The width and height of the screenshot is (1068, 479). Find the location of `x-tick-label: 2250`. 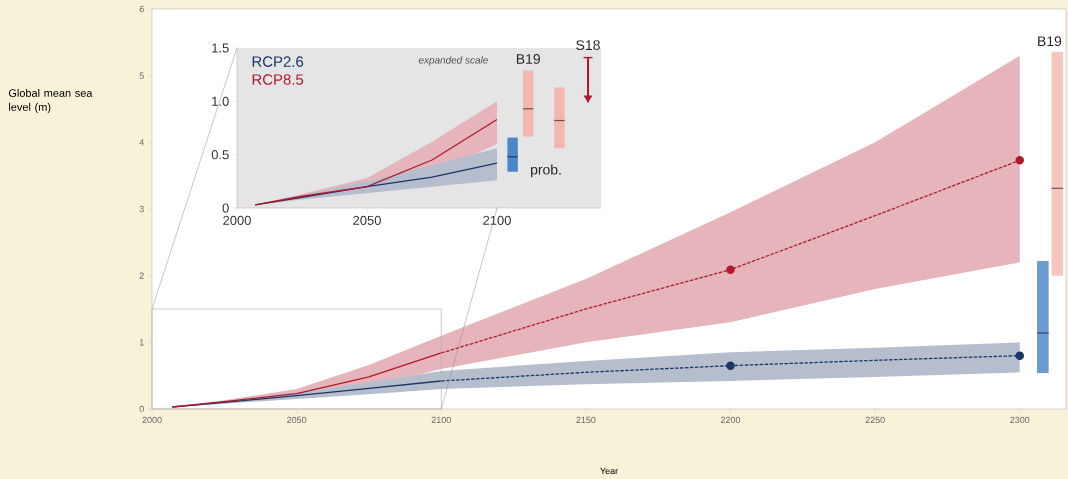

x-tick-label: 2250 is located at coordinates (875, 420).